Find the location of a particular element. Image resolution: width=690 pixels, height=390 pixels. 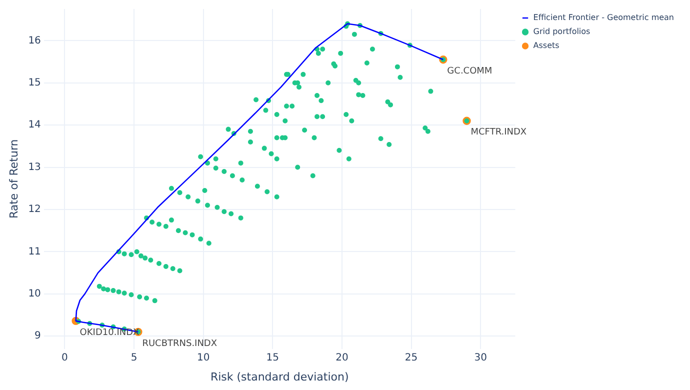

annotation: MCFTR.INDX is located at coordinates (498, 133).